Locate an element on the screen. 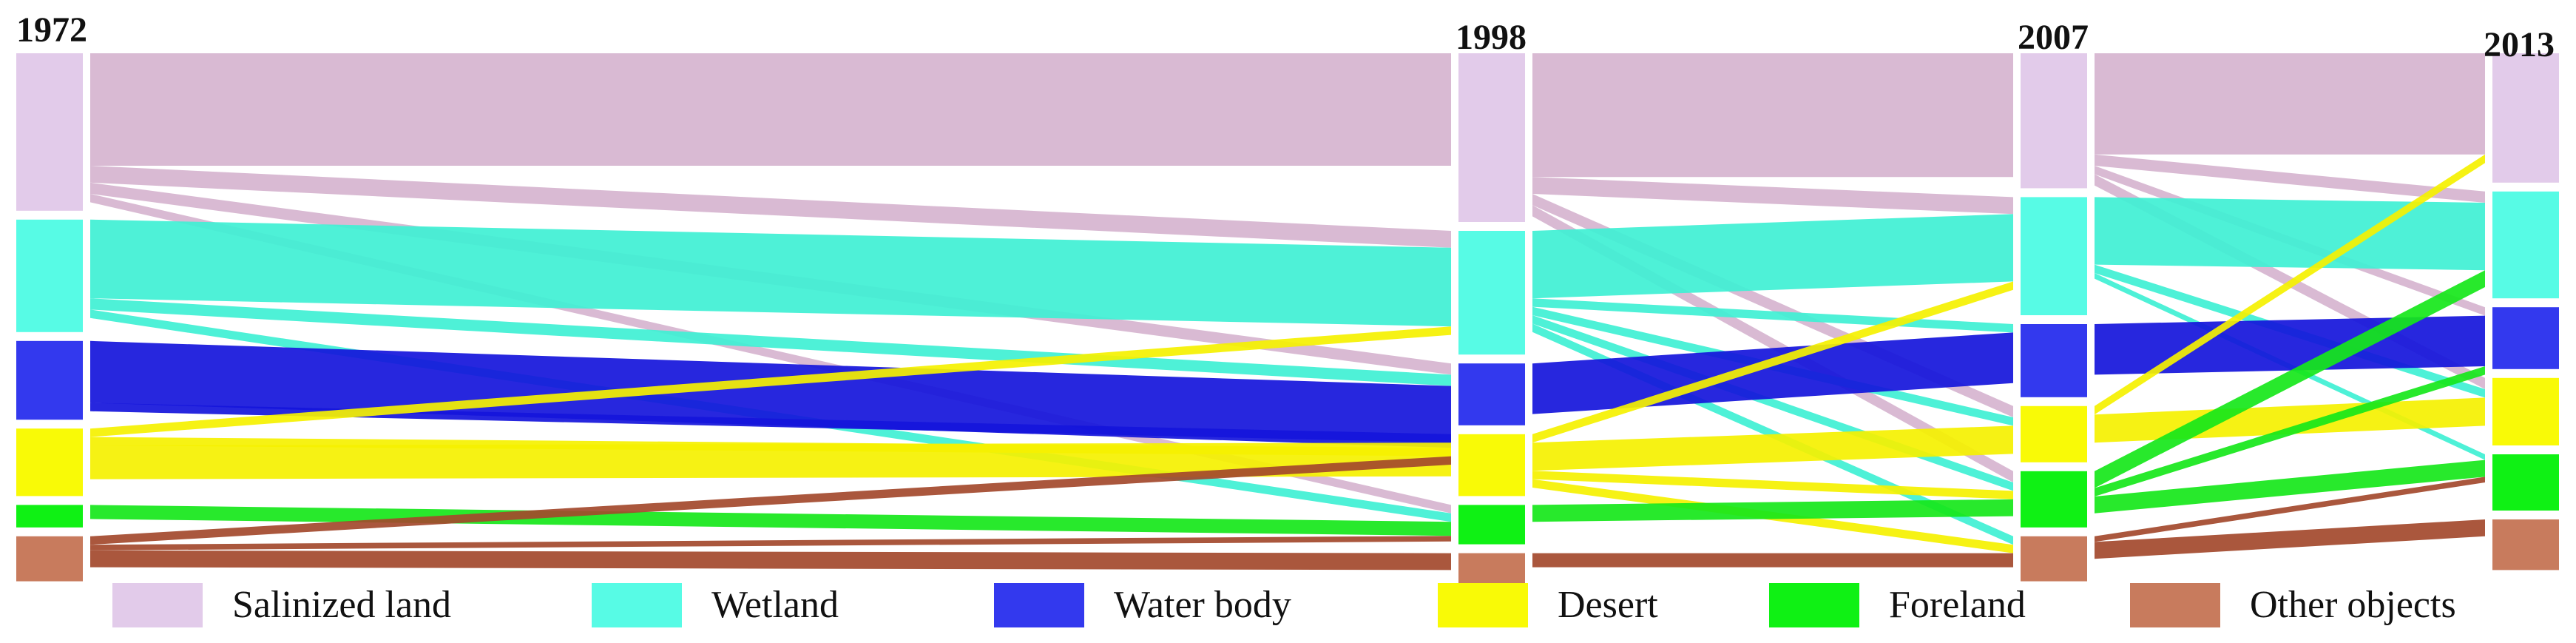  node-2013-desert is located at coordinates (2525, 411).